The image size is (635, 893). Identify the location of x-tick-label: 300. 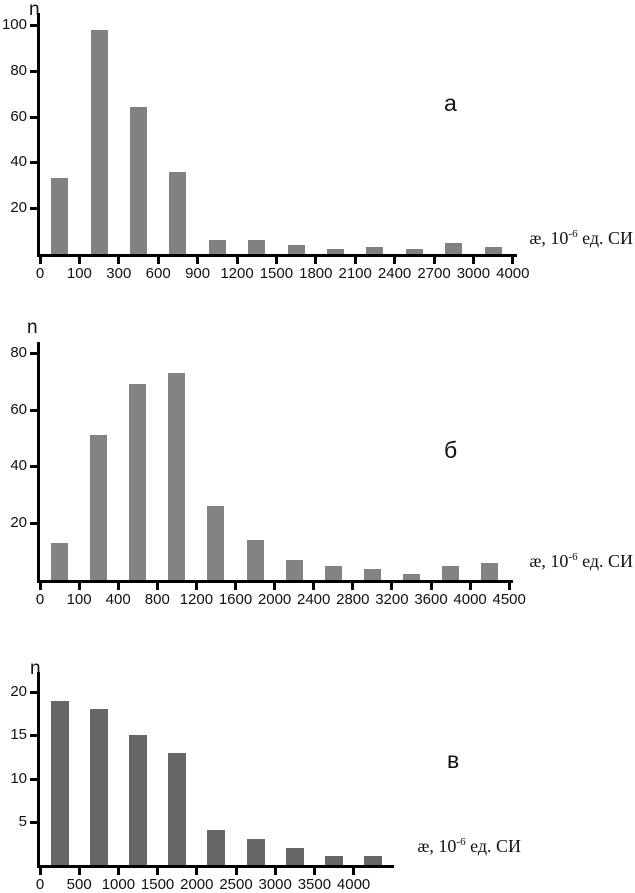
(119, 273).